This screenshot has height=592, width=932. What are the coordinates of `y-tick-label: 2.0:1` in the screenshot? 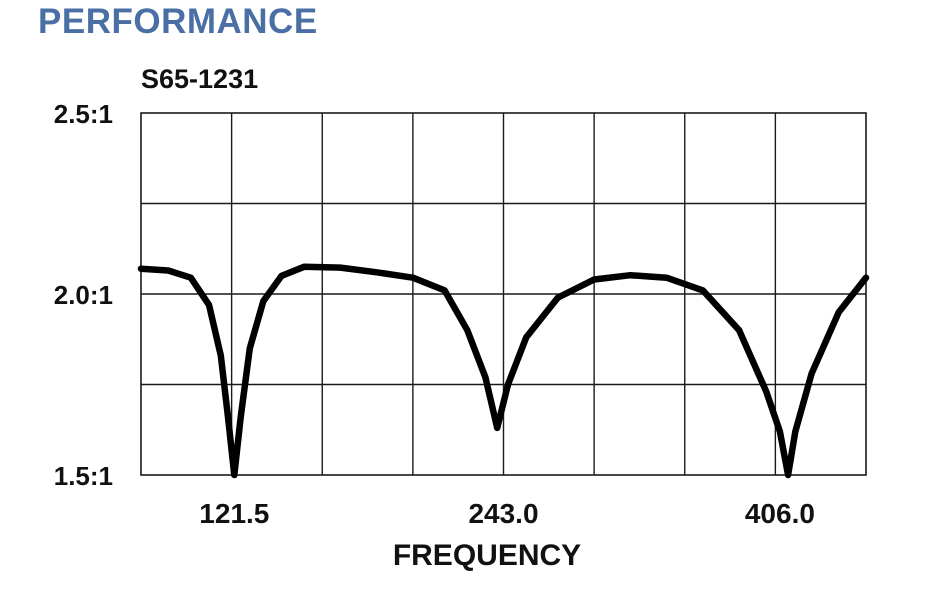 It's located at (83, 295).